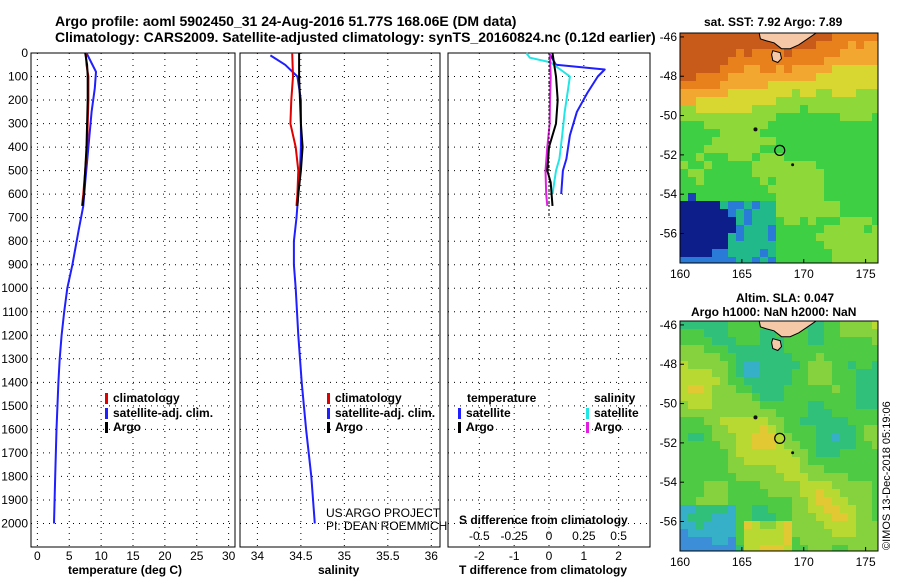 The width and height of the screenshot is (900, 580). Describe the element at coordinates (163, 412) in the screenshot. I see `legend-label-satellite: satellite-adj. clim.` at that location.